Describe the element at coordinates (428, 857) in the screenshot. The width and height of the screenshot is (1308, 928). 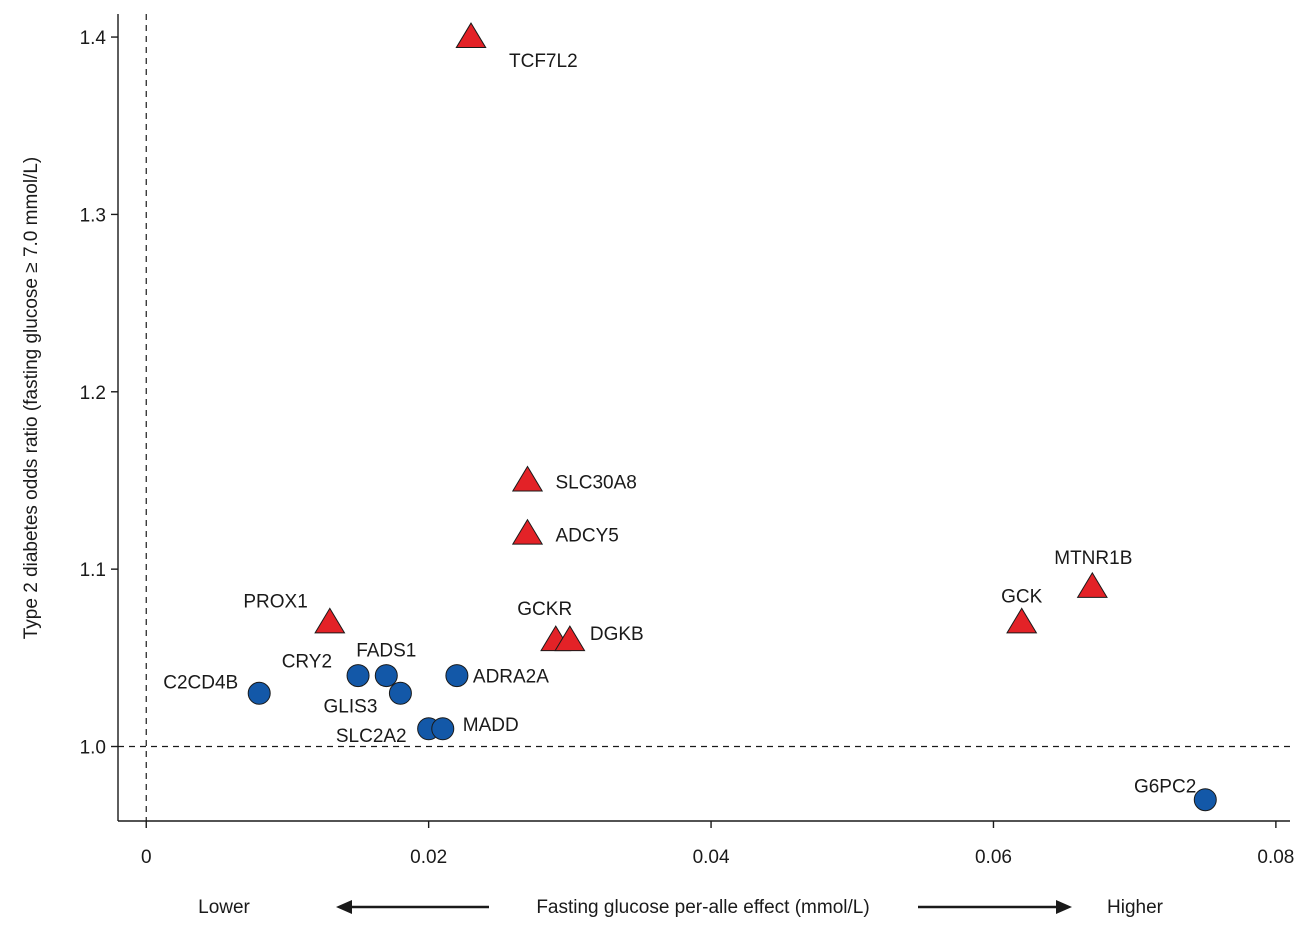
I see `x-tick-label: 0.02` at that location.